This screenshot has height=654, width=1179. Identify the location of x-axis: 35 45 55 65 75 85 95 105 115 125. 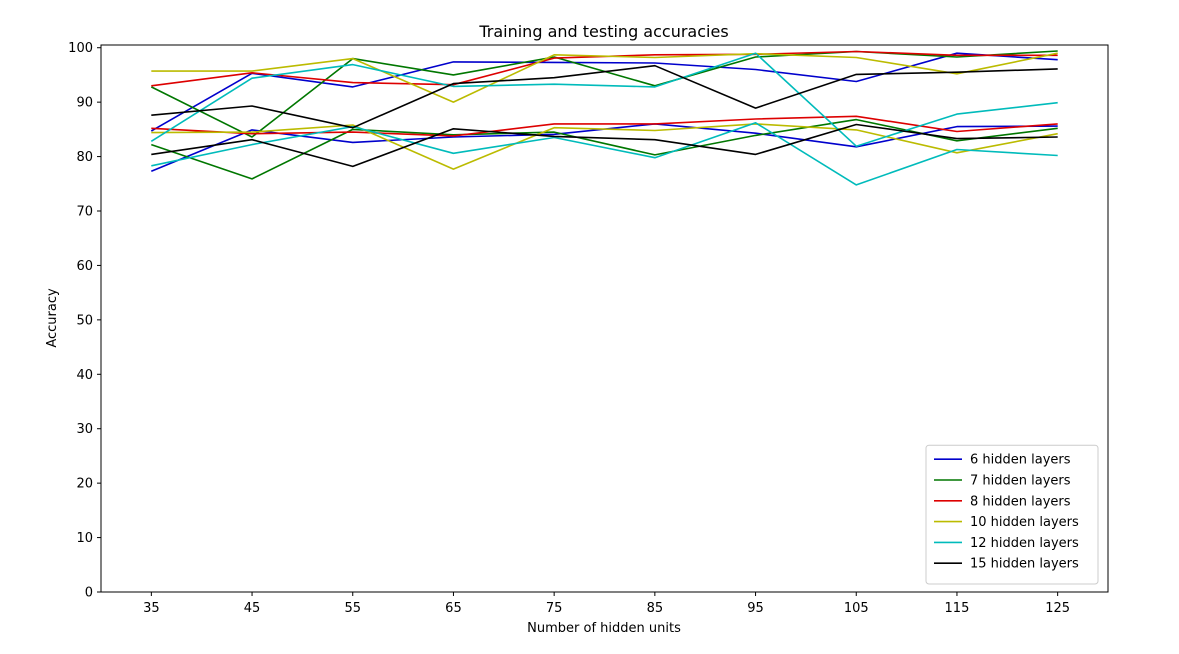
(606, 604).